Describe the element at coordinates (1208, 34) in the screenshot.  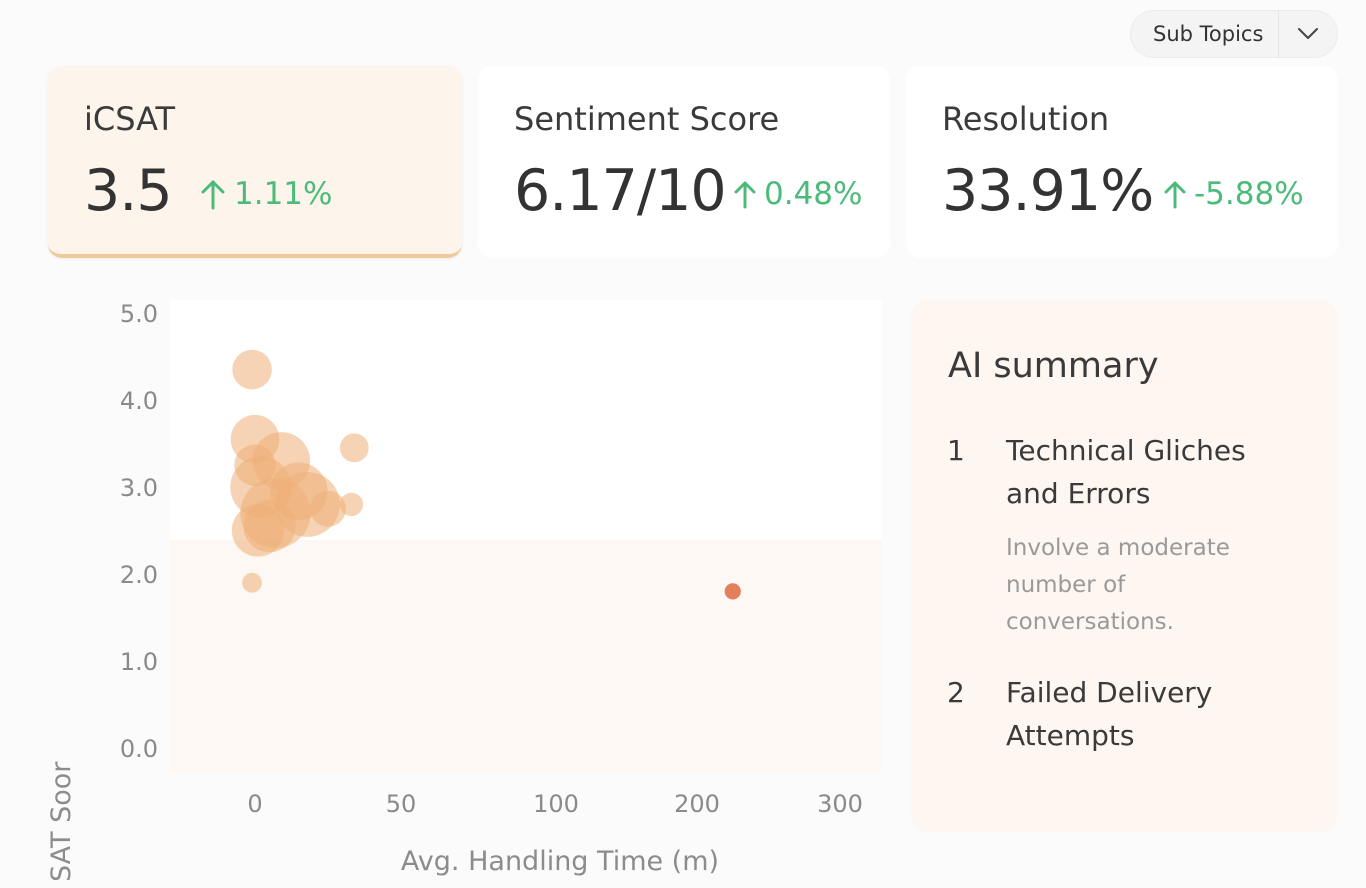
I see `sub-topics-label: Sub Topics` at that location.